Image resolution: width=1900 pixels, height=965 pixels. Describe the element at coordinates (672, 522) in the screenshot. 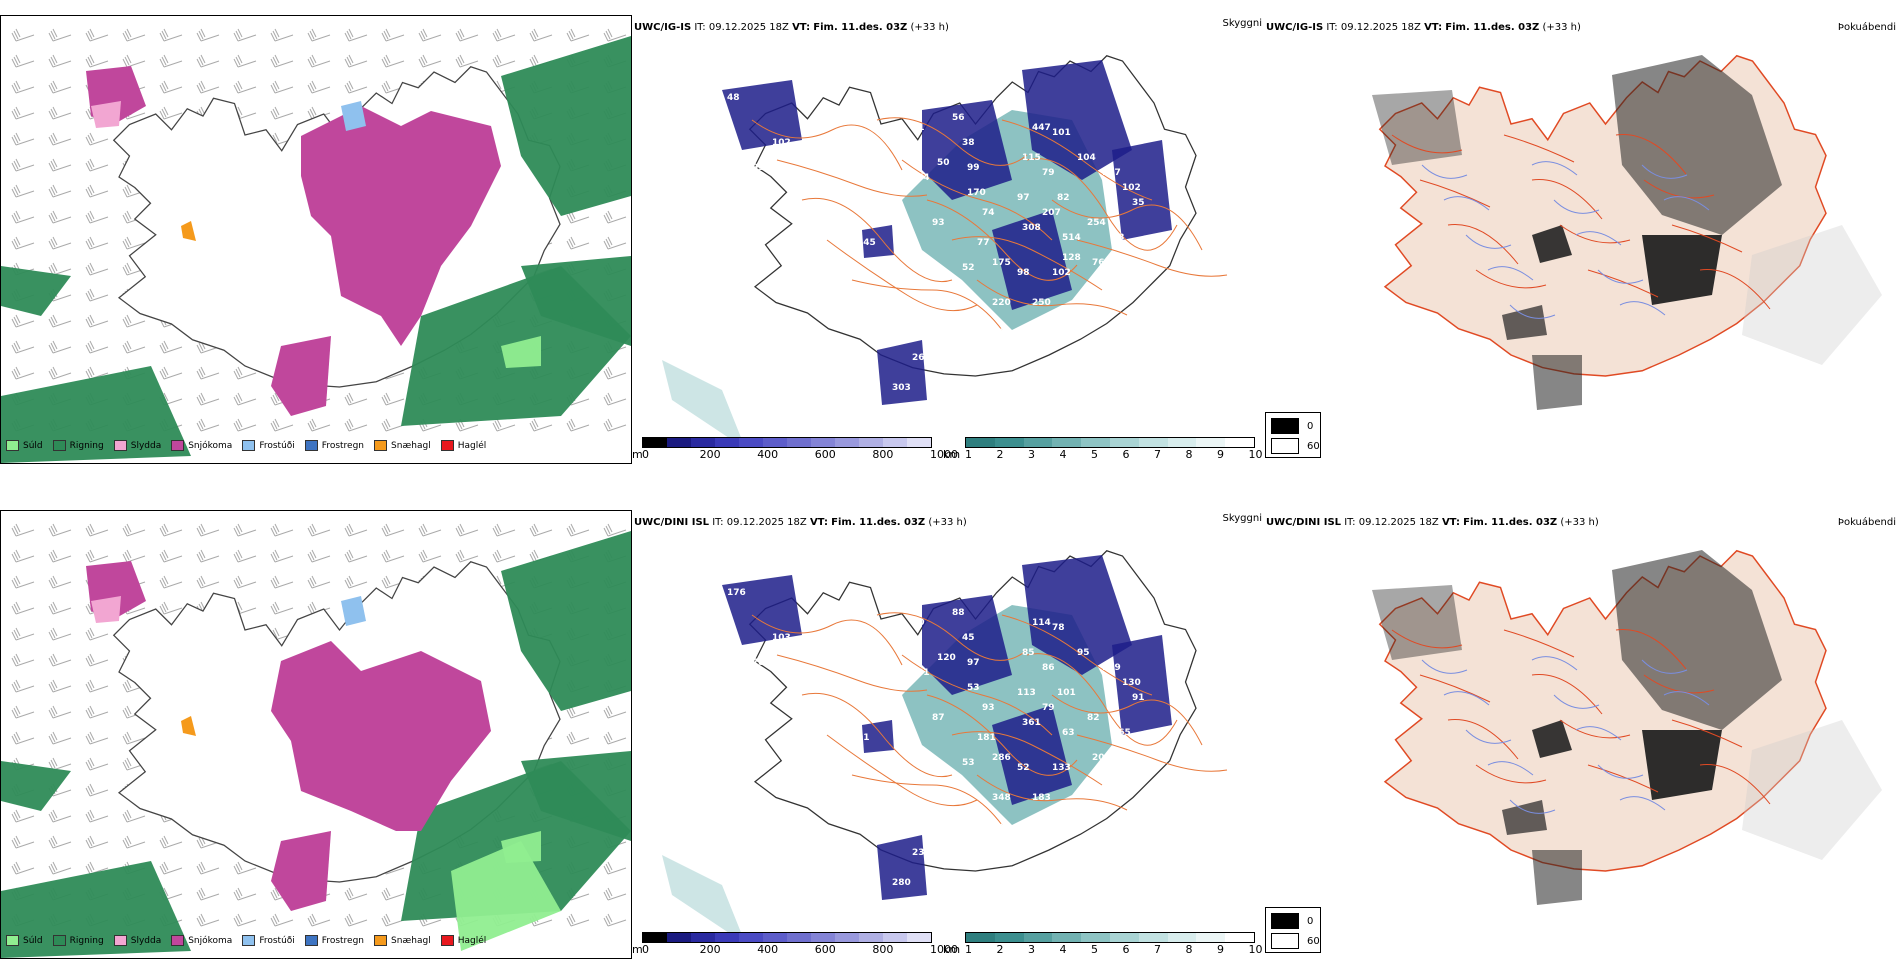

I see `model-name: UWC/DINI ISL` at that location.